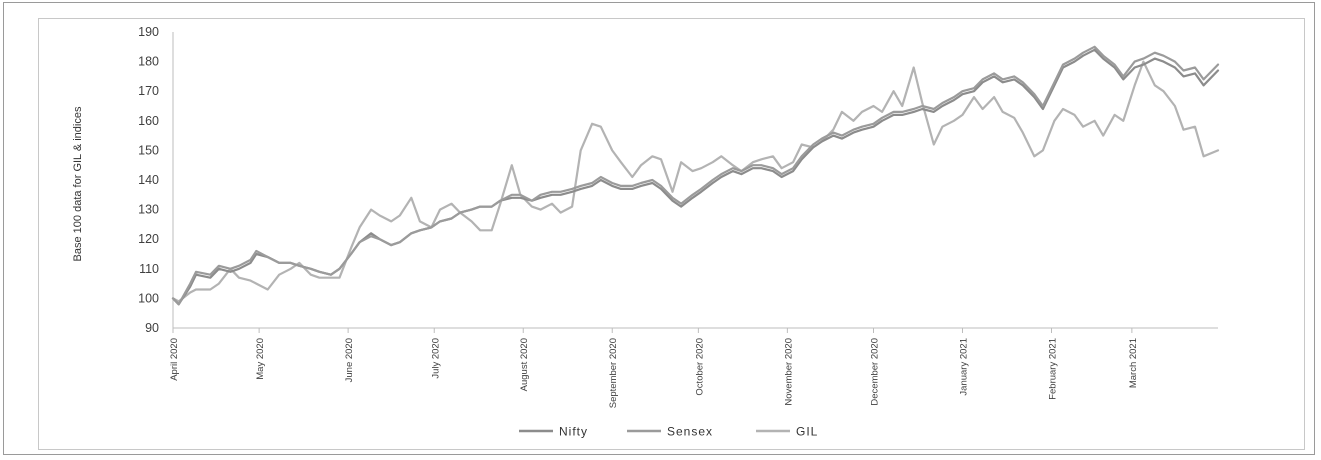 This screenshot has width=1321, height=460. Describe the element at coordinates (148, 298) in the screenshot. I see `y-tick-label: 100` at that location.